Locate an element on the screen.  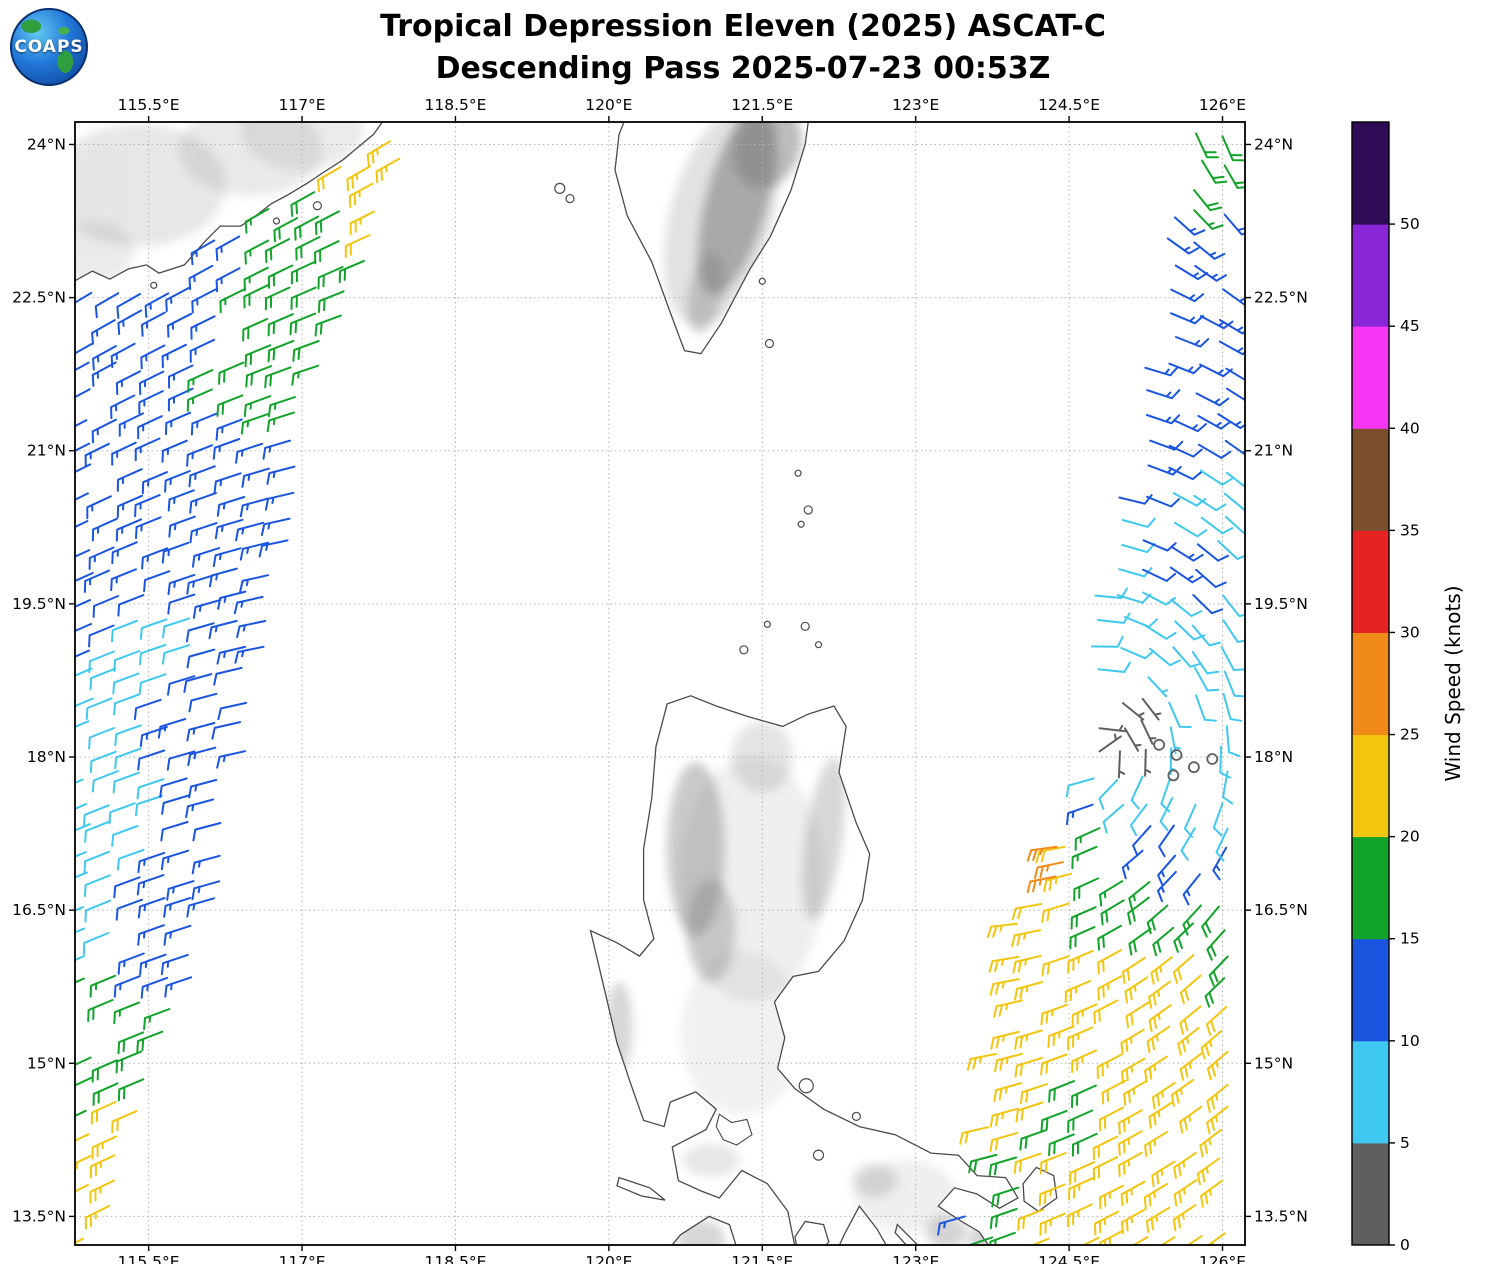
colorbar-segment is located at coordinates (1370, 377).